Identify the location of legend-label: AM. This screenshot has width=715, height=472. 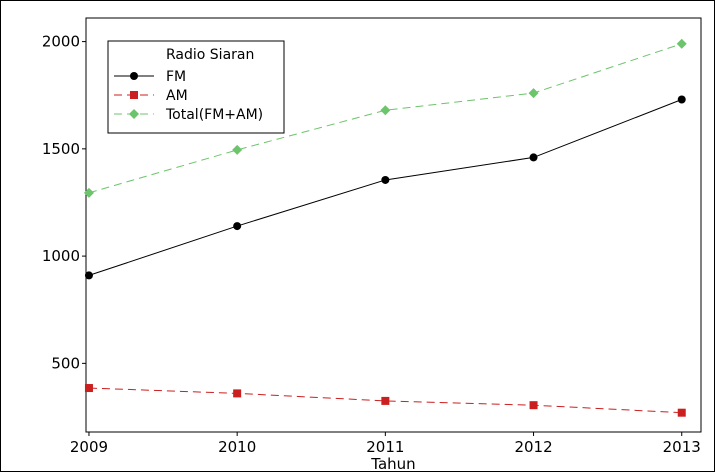
(177, 96).